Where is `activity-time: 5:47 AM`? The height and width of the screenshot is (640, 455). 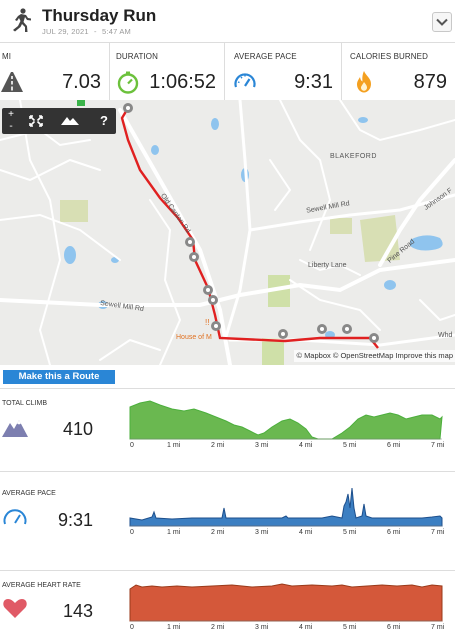
activity-time: 5:47 AM is located at coordinates (116, 31).